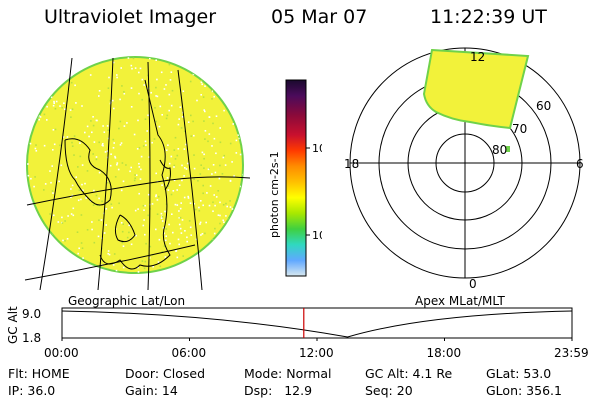  What do you see at coordinates (499, 150) in the screenshot?
I see `lat-label-80: 80` at bounding box center [499, 150].